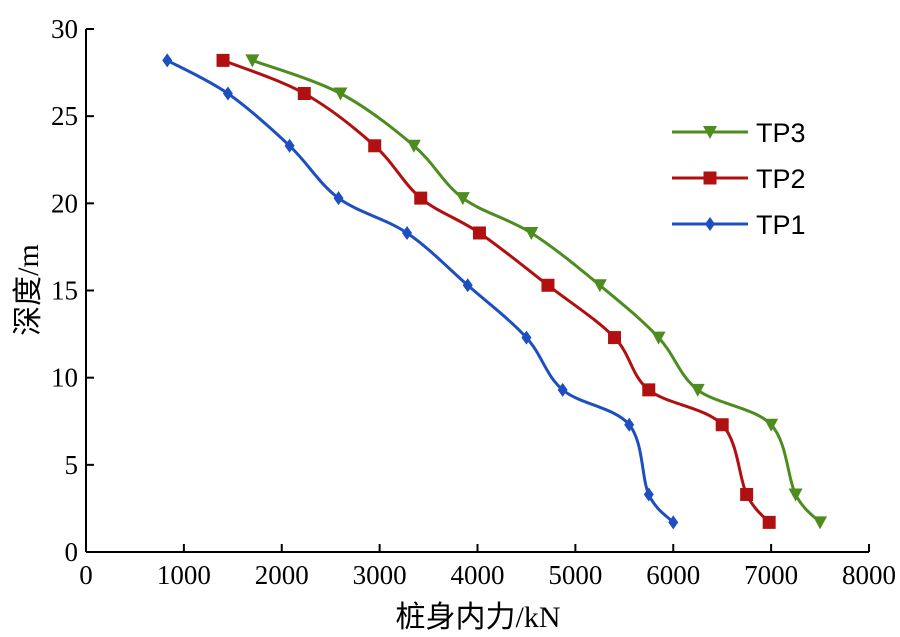 The height and width of the screenshot is (637, 900). What do you see at coordinates (739, 225) in the screenshot?
I see `legend-entry-tp1: TP1` at bounding box center [739, 225].